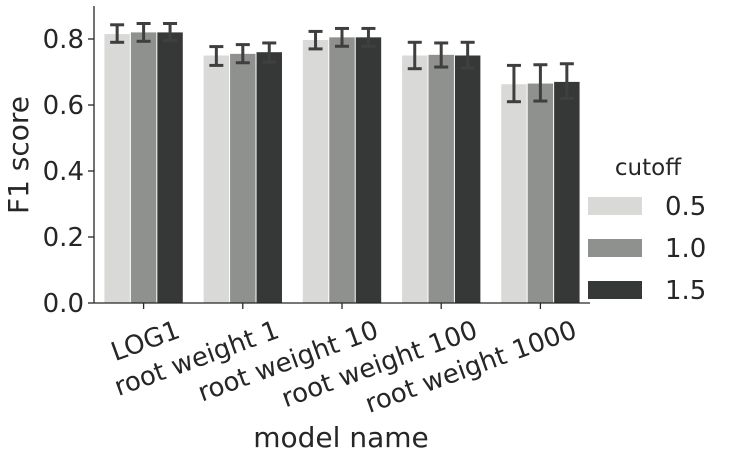 The height and width of the screenshot is (460, 732). I want to click on y-tick-label: 0.4, so click(63, 172).